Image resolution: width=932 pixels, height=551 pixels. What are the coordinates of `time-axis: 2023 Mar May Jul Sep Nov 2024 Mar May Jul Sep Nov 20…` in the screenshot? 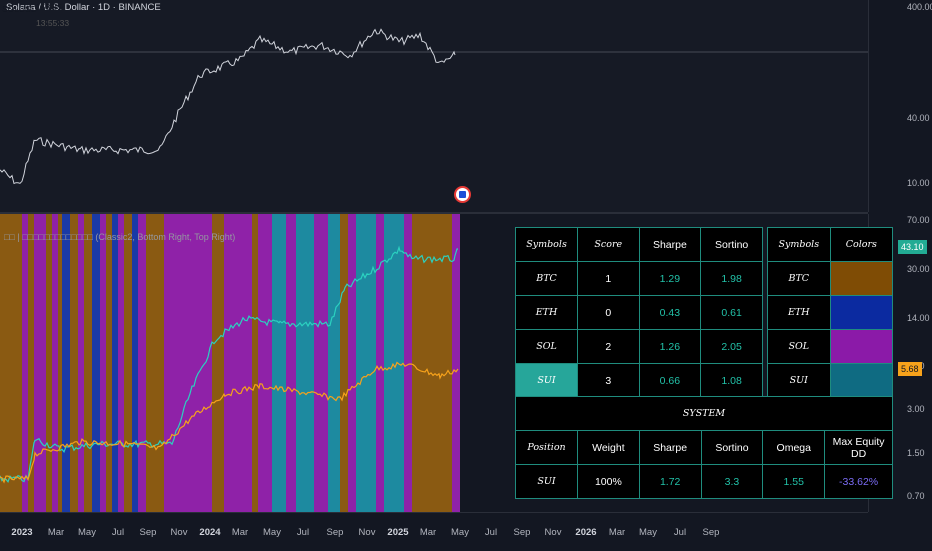 It's located at (434, 531).